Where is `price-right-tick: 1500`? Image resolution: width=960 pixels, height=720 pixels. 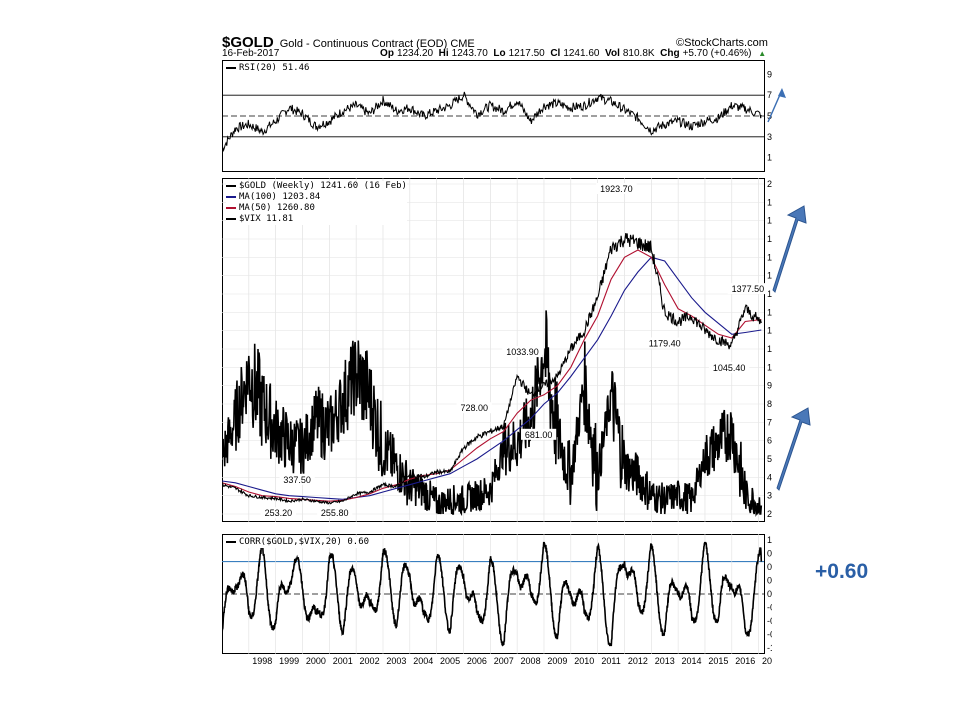 price-right-tick: 1500 is located at coordinates (769, 276).